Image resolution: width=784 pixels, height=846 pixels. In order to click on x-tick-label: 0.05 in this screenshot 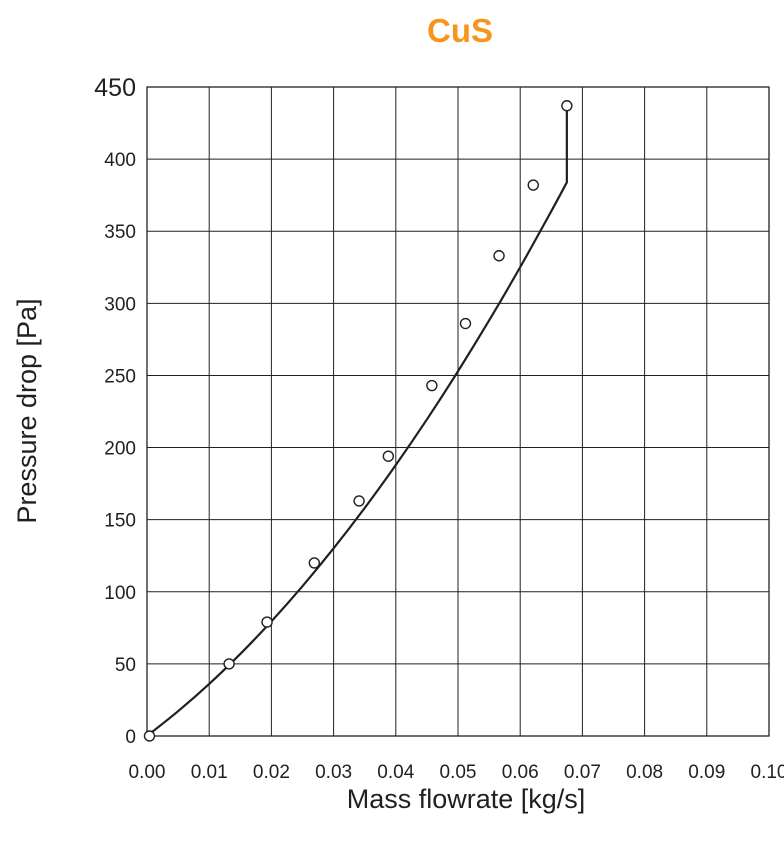, I will do `click(458, 772)`.